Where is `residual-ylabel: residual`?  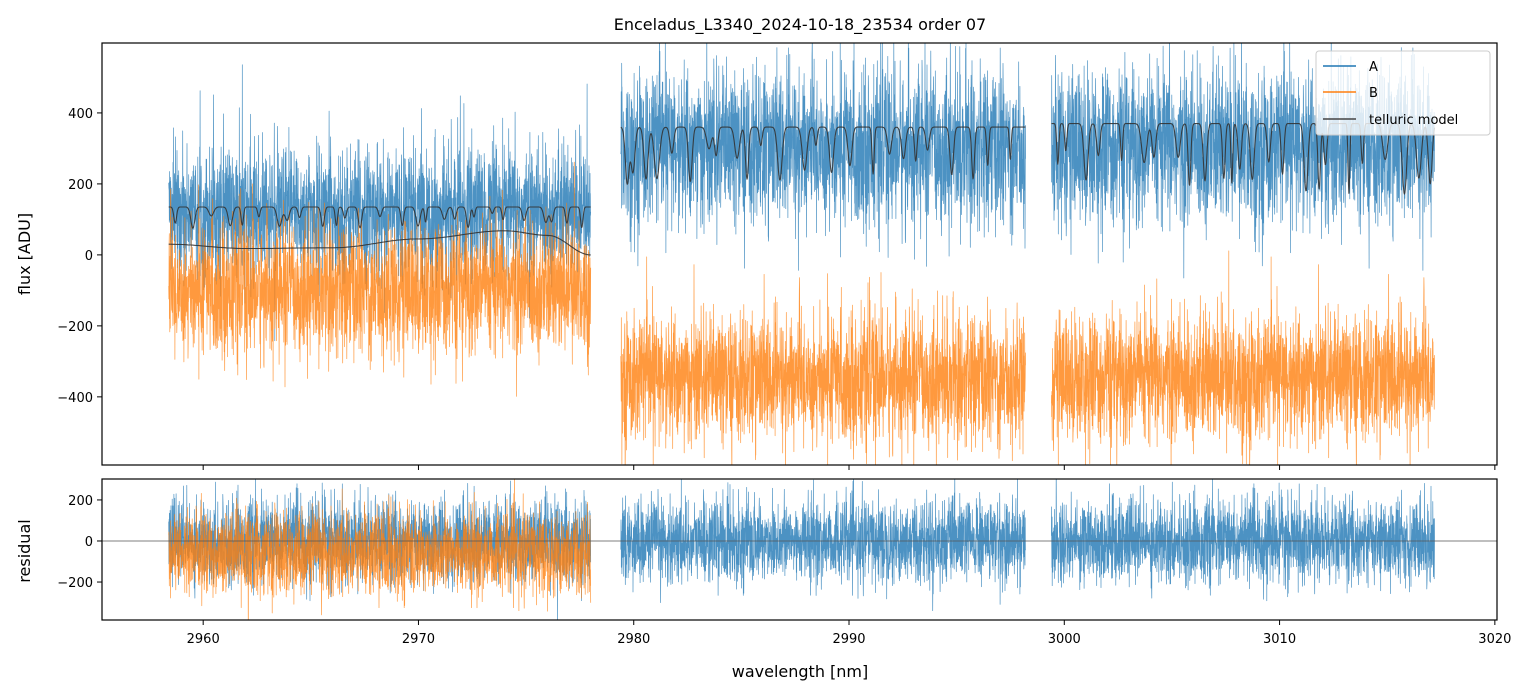
residual-ylabel: residual is located at coordinates (24, 550).